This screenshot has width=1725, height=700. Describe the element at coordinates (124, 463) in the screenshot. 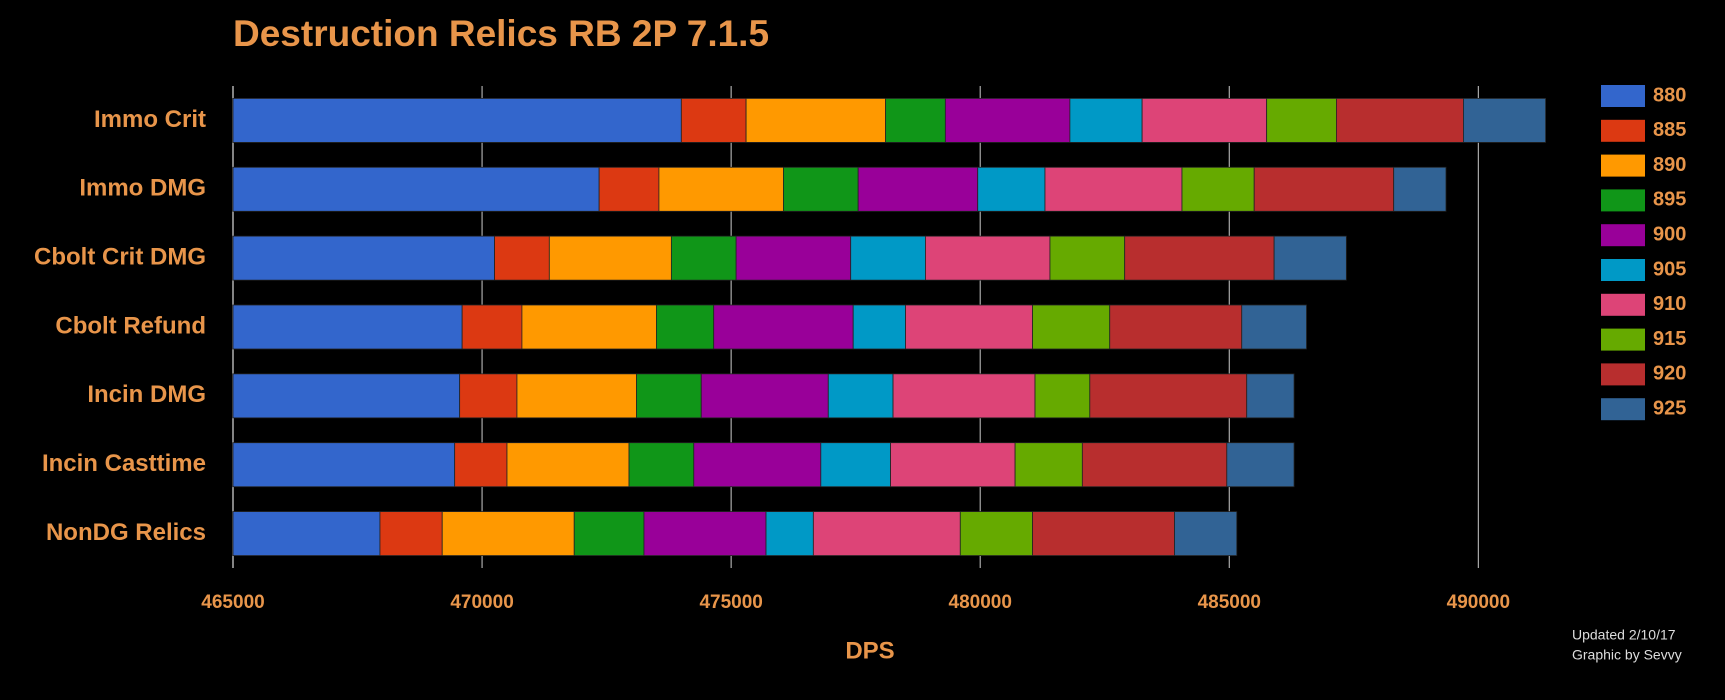

I see `y-tick-label: Incin Casttime` at that location.